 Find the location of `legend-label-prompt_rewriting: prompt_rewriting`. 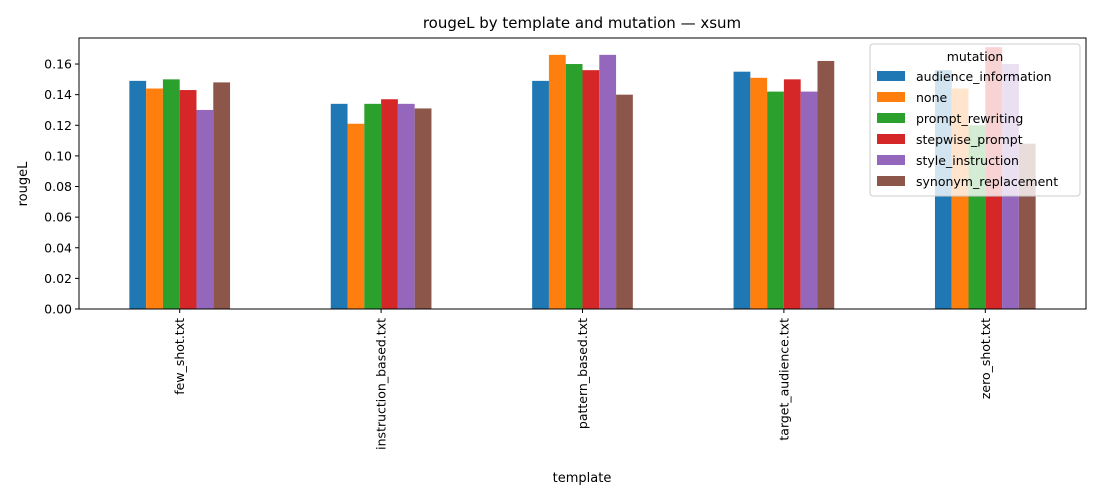

legend-label-prompt_rewriting: prompt_rewriting is located at coordinates (969, 118).